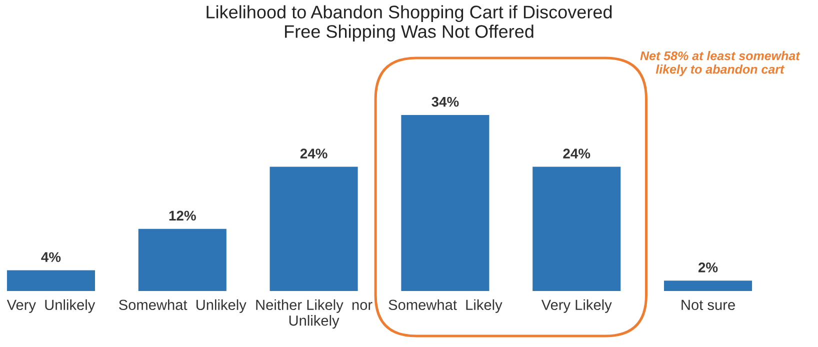  Describe the element at coordinates (445, 306) in the screenshot. I see `x-tick-label: Somewhat Likely` at that location.